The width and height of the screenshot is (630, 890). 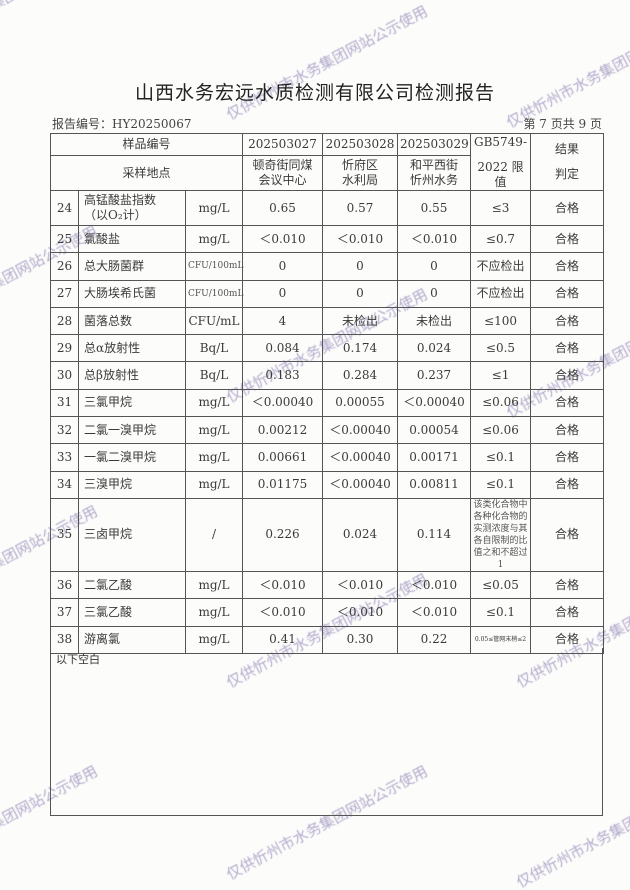 What do you see at coordinates (500, 239) in the screenshot?
I see `limit: ≤0.7` at bounding box center [500, 239].